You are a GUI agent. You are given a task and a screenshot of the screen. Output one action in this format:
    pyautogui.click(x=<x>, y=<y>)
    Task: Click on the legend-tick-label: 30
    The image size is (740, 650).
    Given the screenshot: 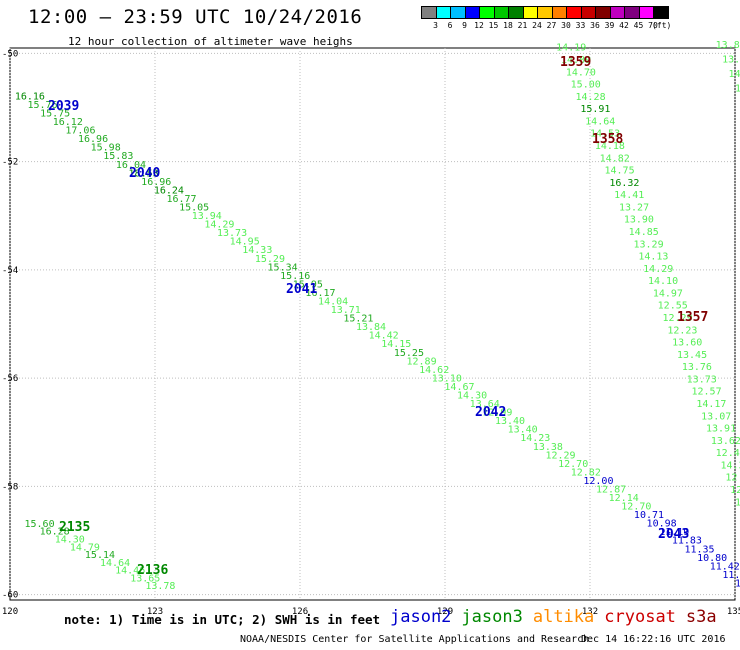 What is the action you would take?
    pyautogui.click(x=566, y=25)
    